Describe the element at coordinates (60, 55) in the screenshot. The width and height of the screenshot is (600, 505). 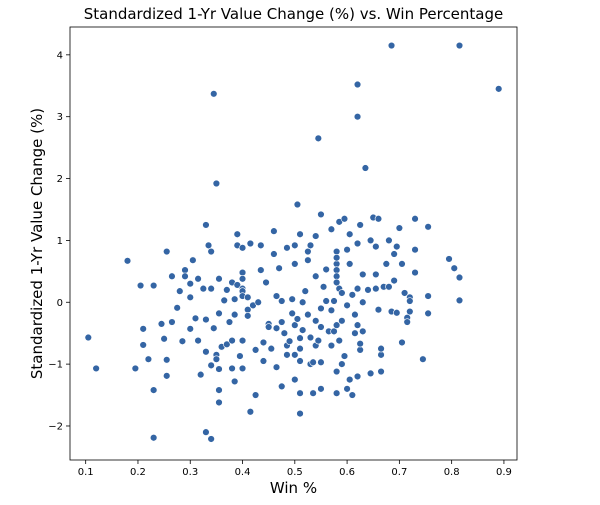
I see `y-tick-label: 4` at that location.